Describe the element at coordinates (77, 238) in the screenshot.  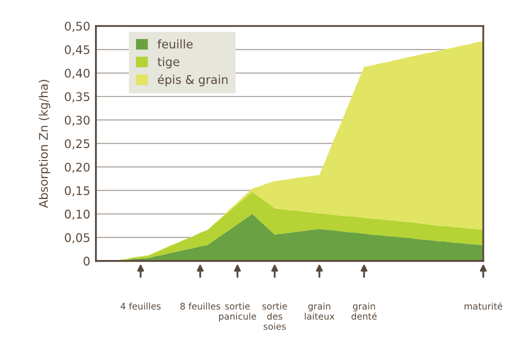
I see `y-tick-label: 0,05` at that location.